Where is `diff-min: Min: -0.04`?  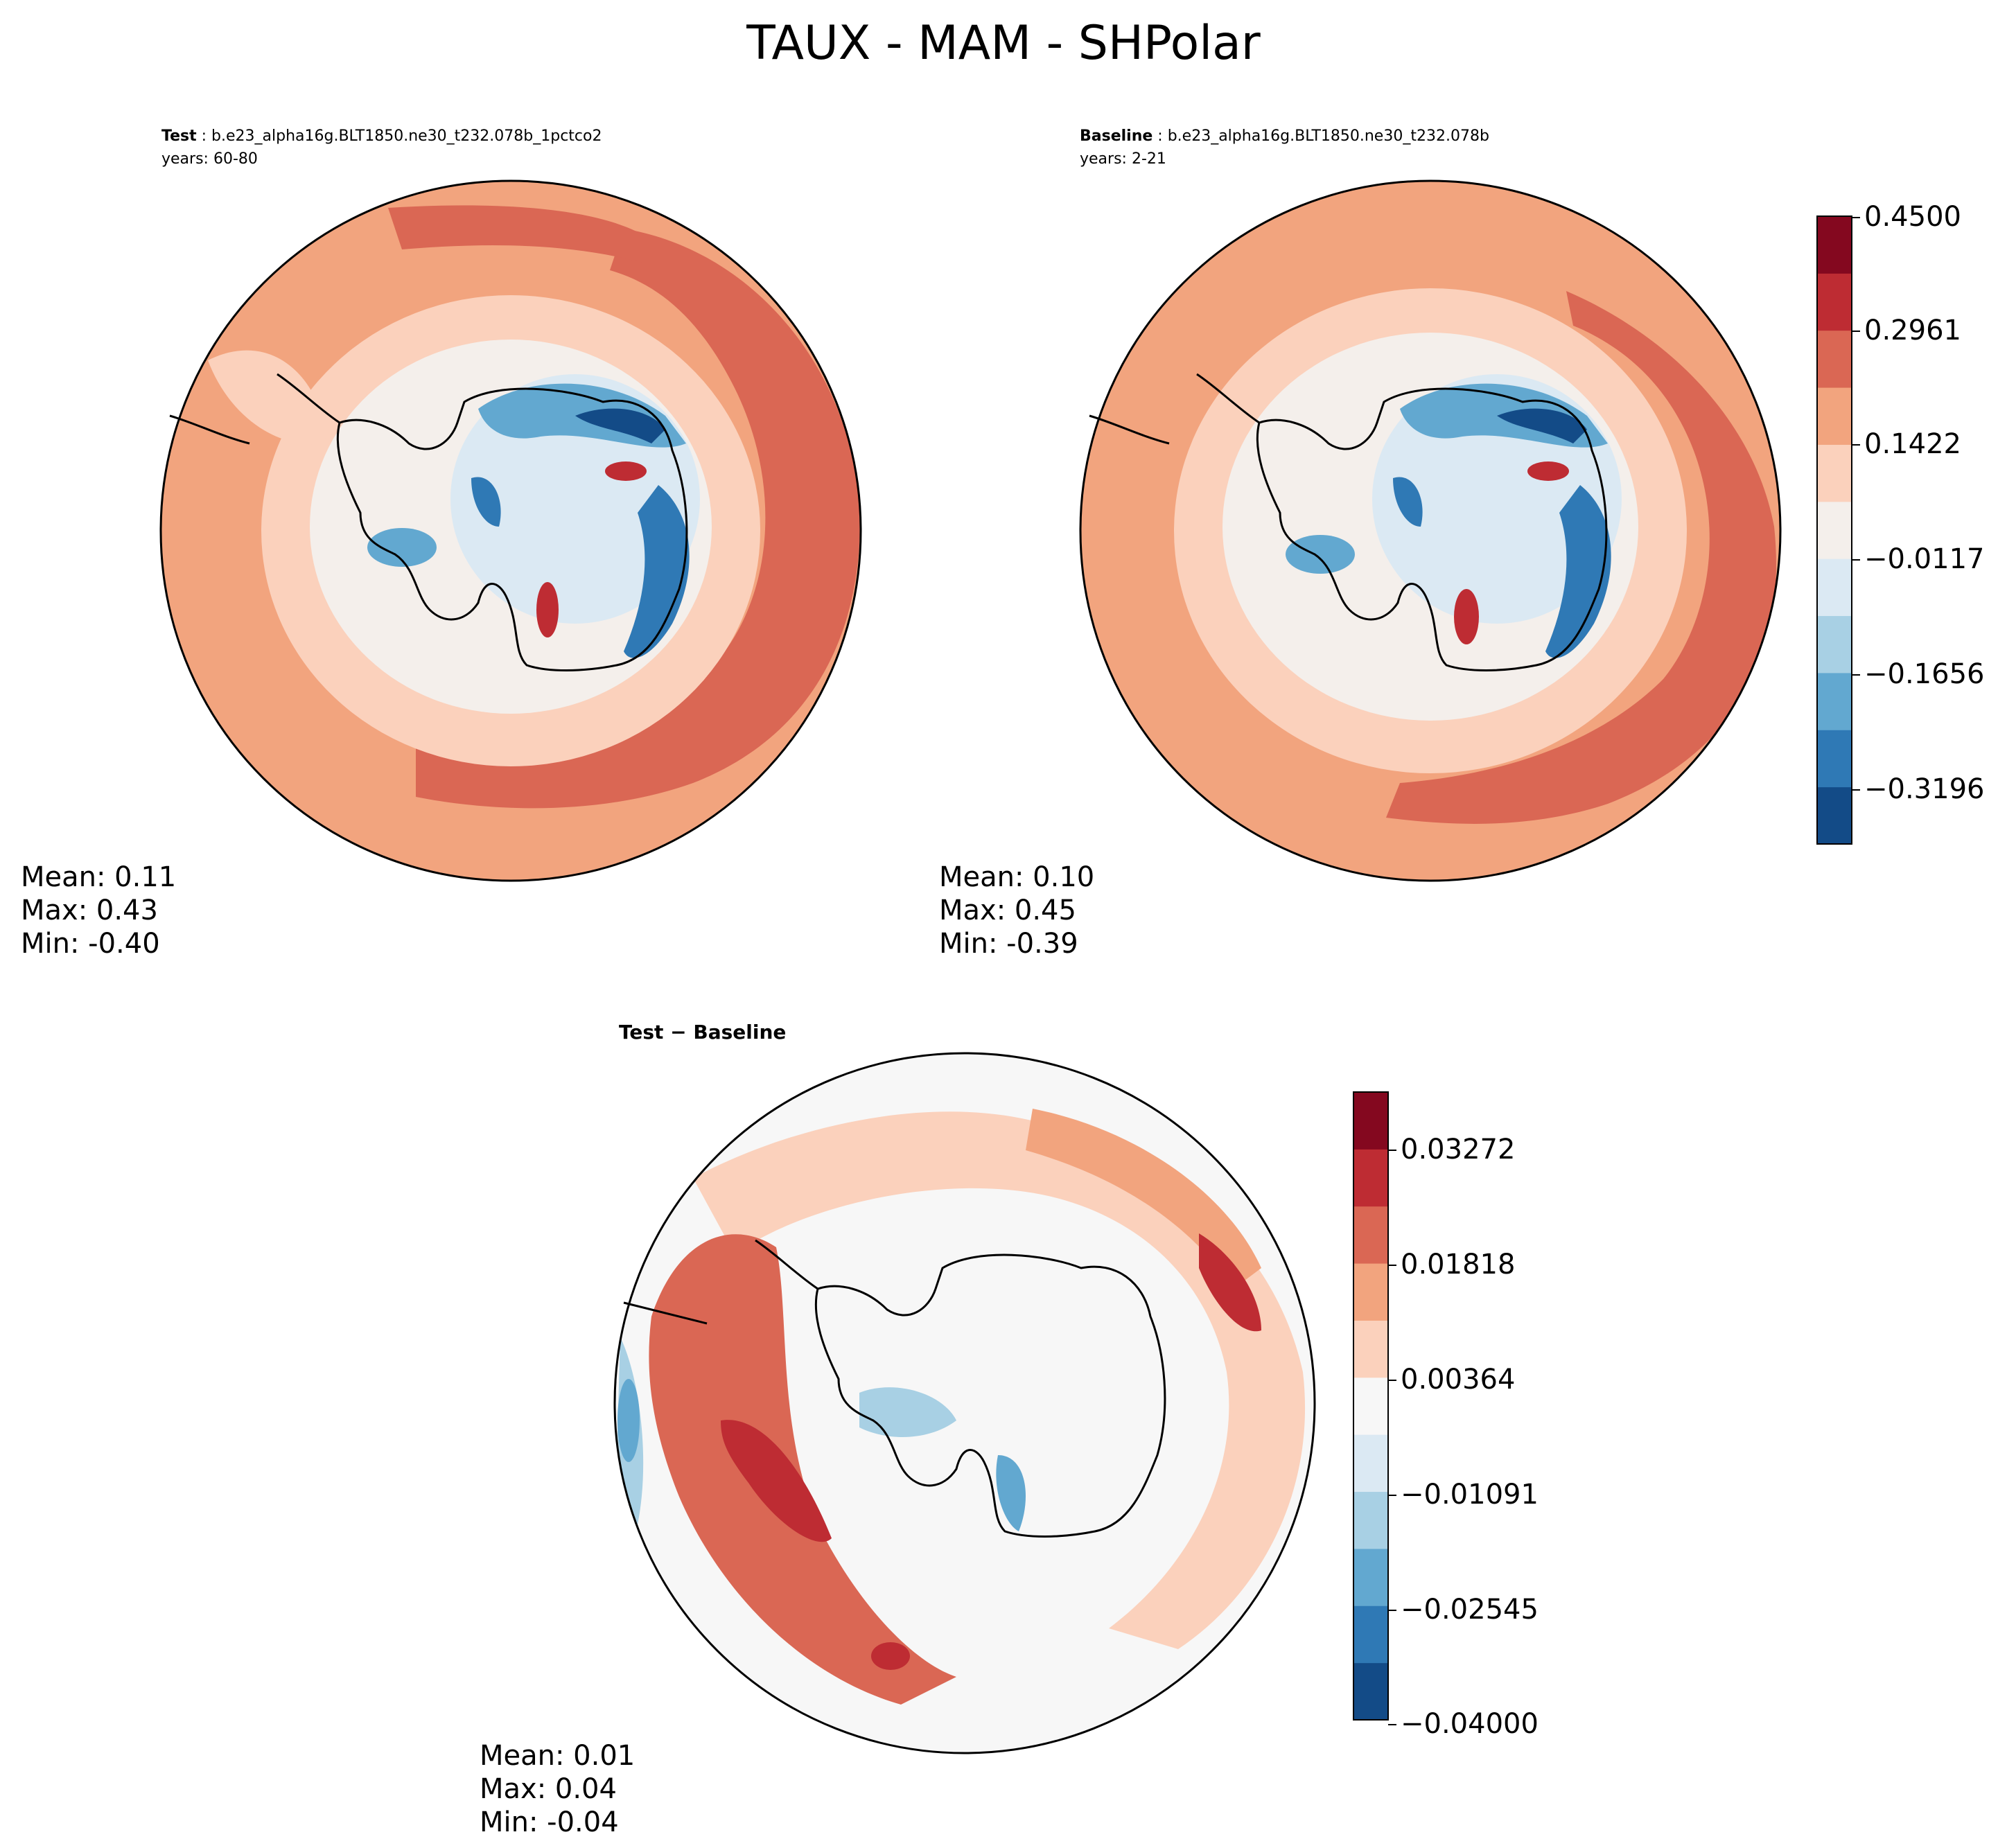
diff-min: Min: -0.04 is located at coordinates (549, 1822).